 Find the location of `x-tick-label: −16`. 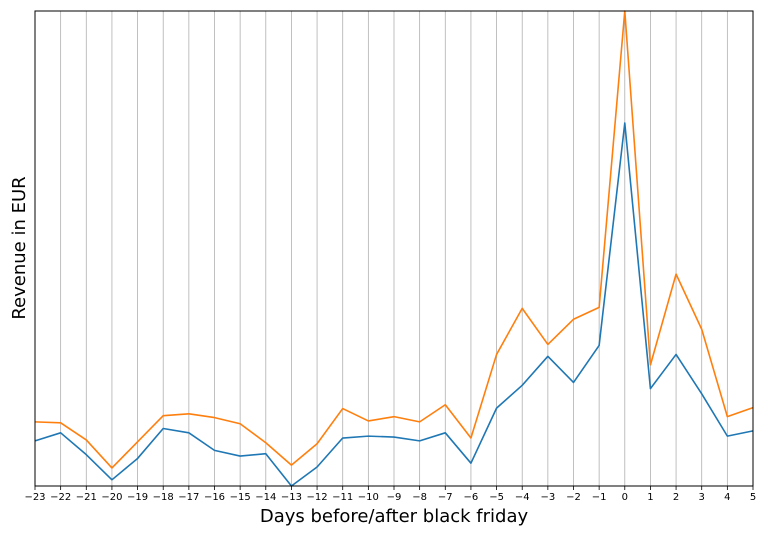

x-tick-label: −16 is located at coordinates (214, 497).